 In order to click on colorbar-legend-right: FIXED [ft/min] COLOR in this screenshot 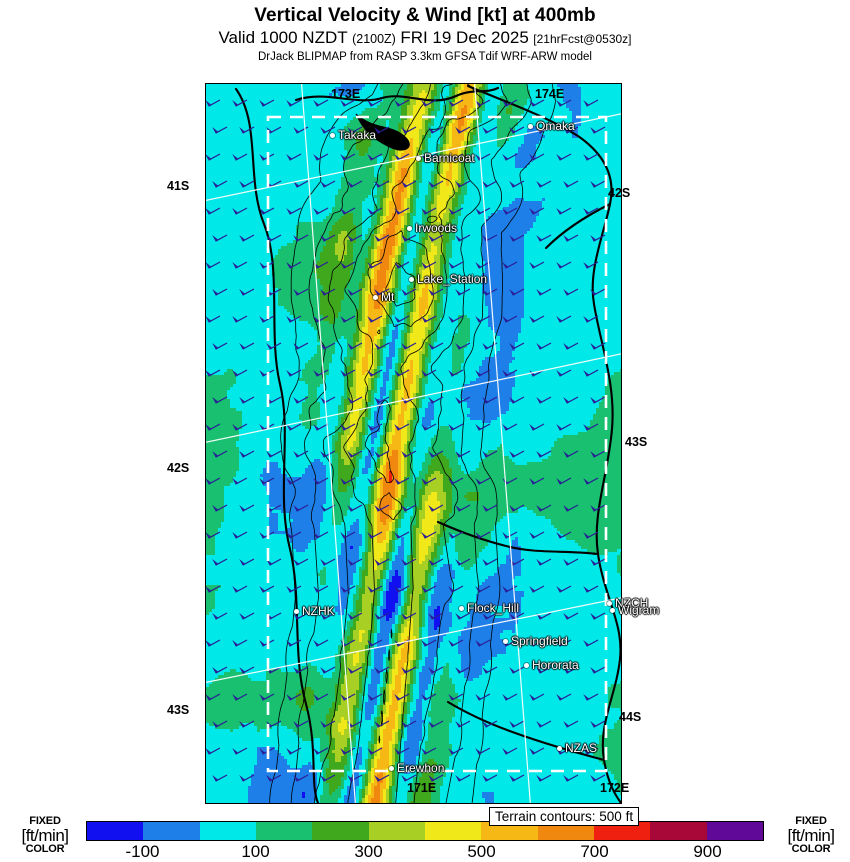, I will do `click(809, 835)`.